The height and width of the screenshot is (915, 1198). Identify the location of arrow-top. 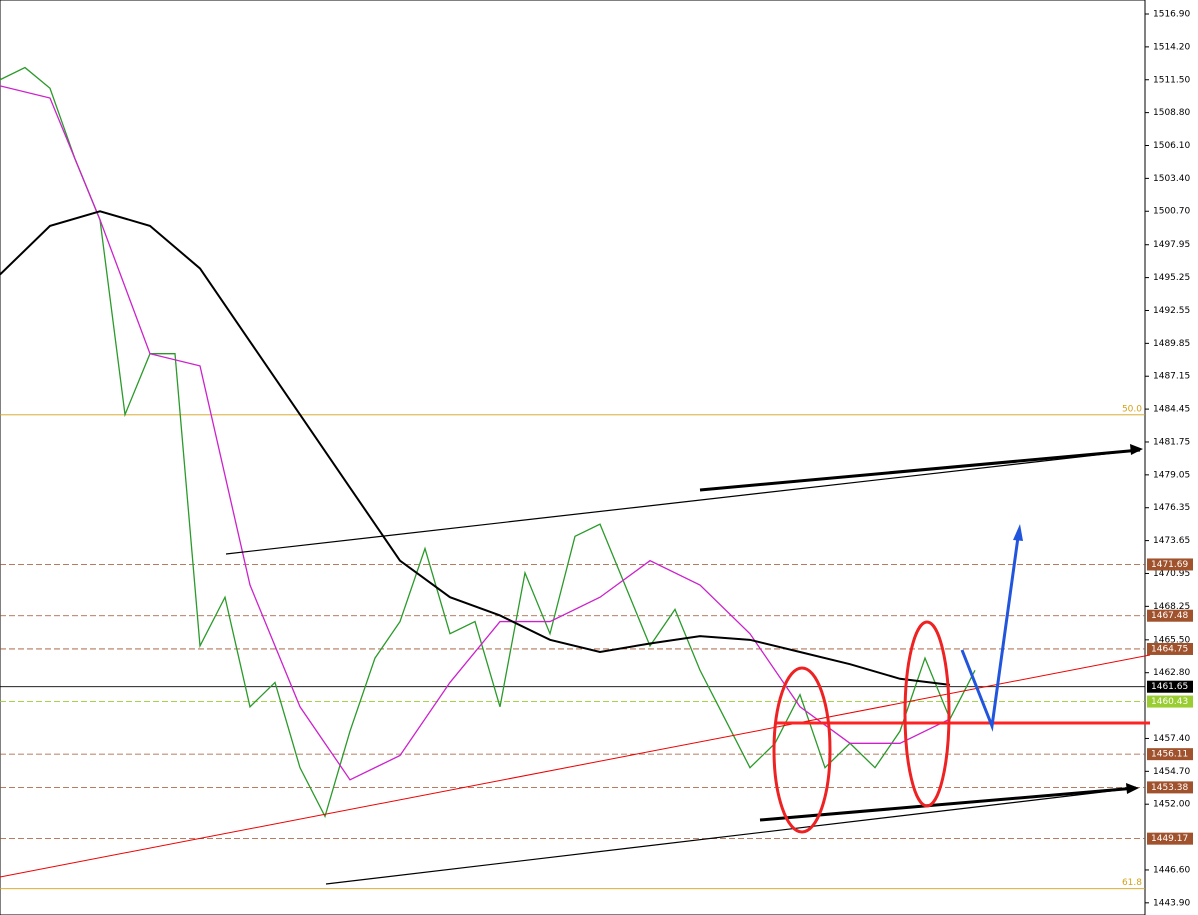
(920, 470).